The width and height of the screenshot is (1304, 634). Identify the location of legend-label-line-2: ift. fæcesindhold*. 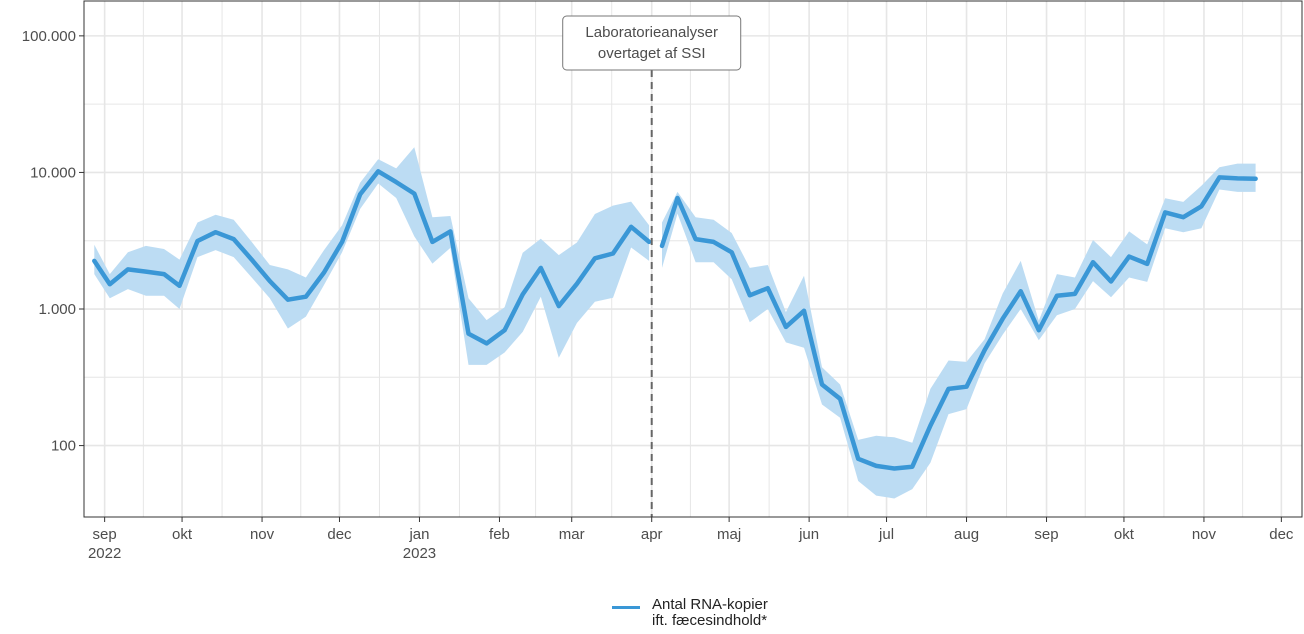
(710, 620).